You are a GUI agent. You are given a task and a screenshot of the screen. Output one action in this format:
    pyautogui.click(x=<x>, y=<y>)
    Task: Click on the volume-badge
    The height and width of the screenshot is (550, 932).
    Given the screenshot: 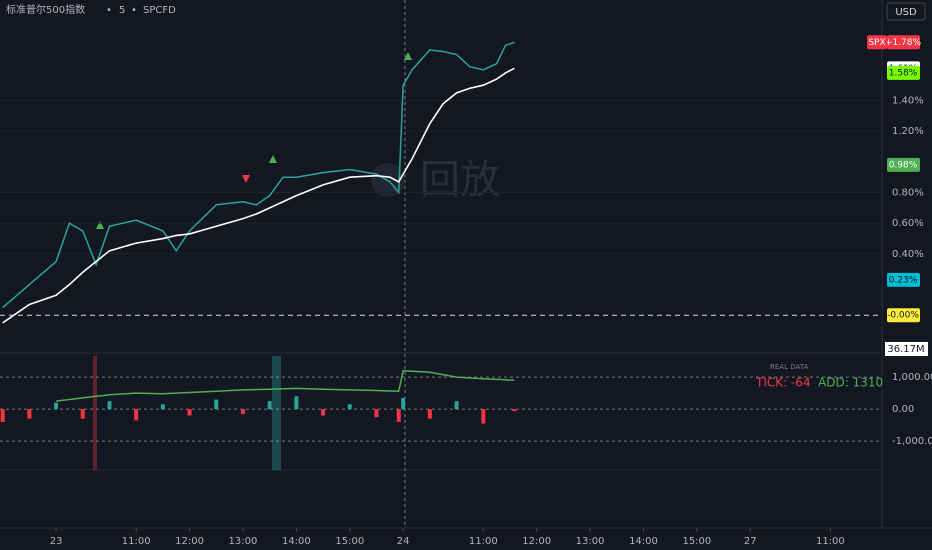 What is the action you would take?
    pyautogui.click(x=906, y=349)
    